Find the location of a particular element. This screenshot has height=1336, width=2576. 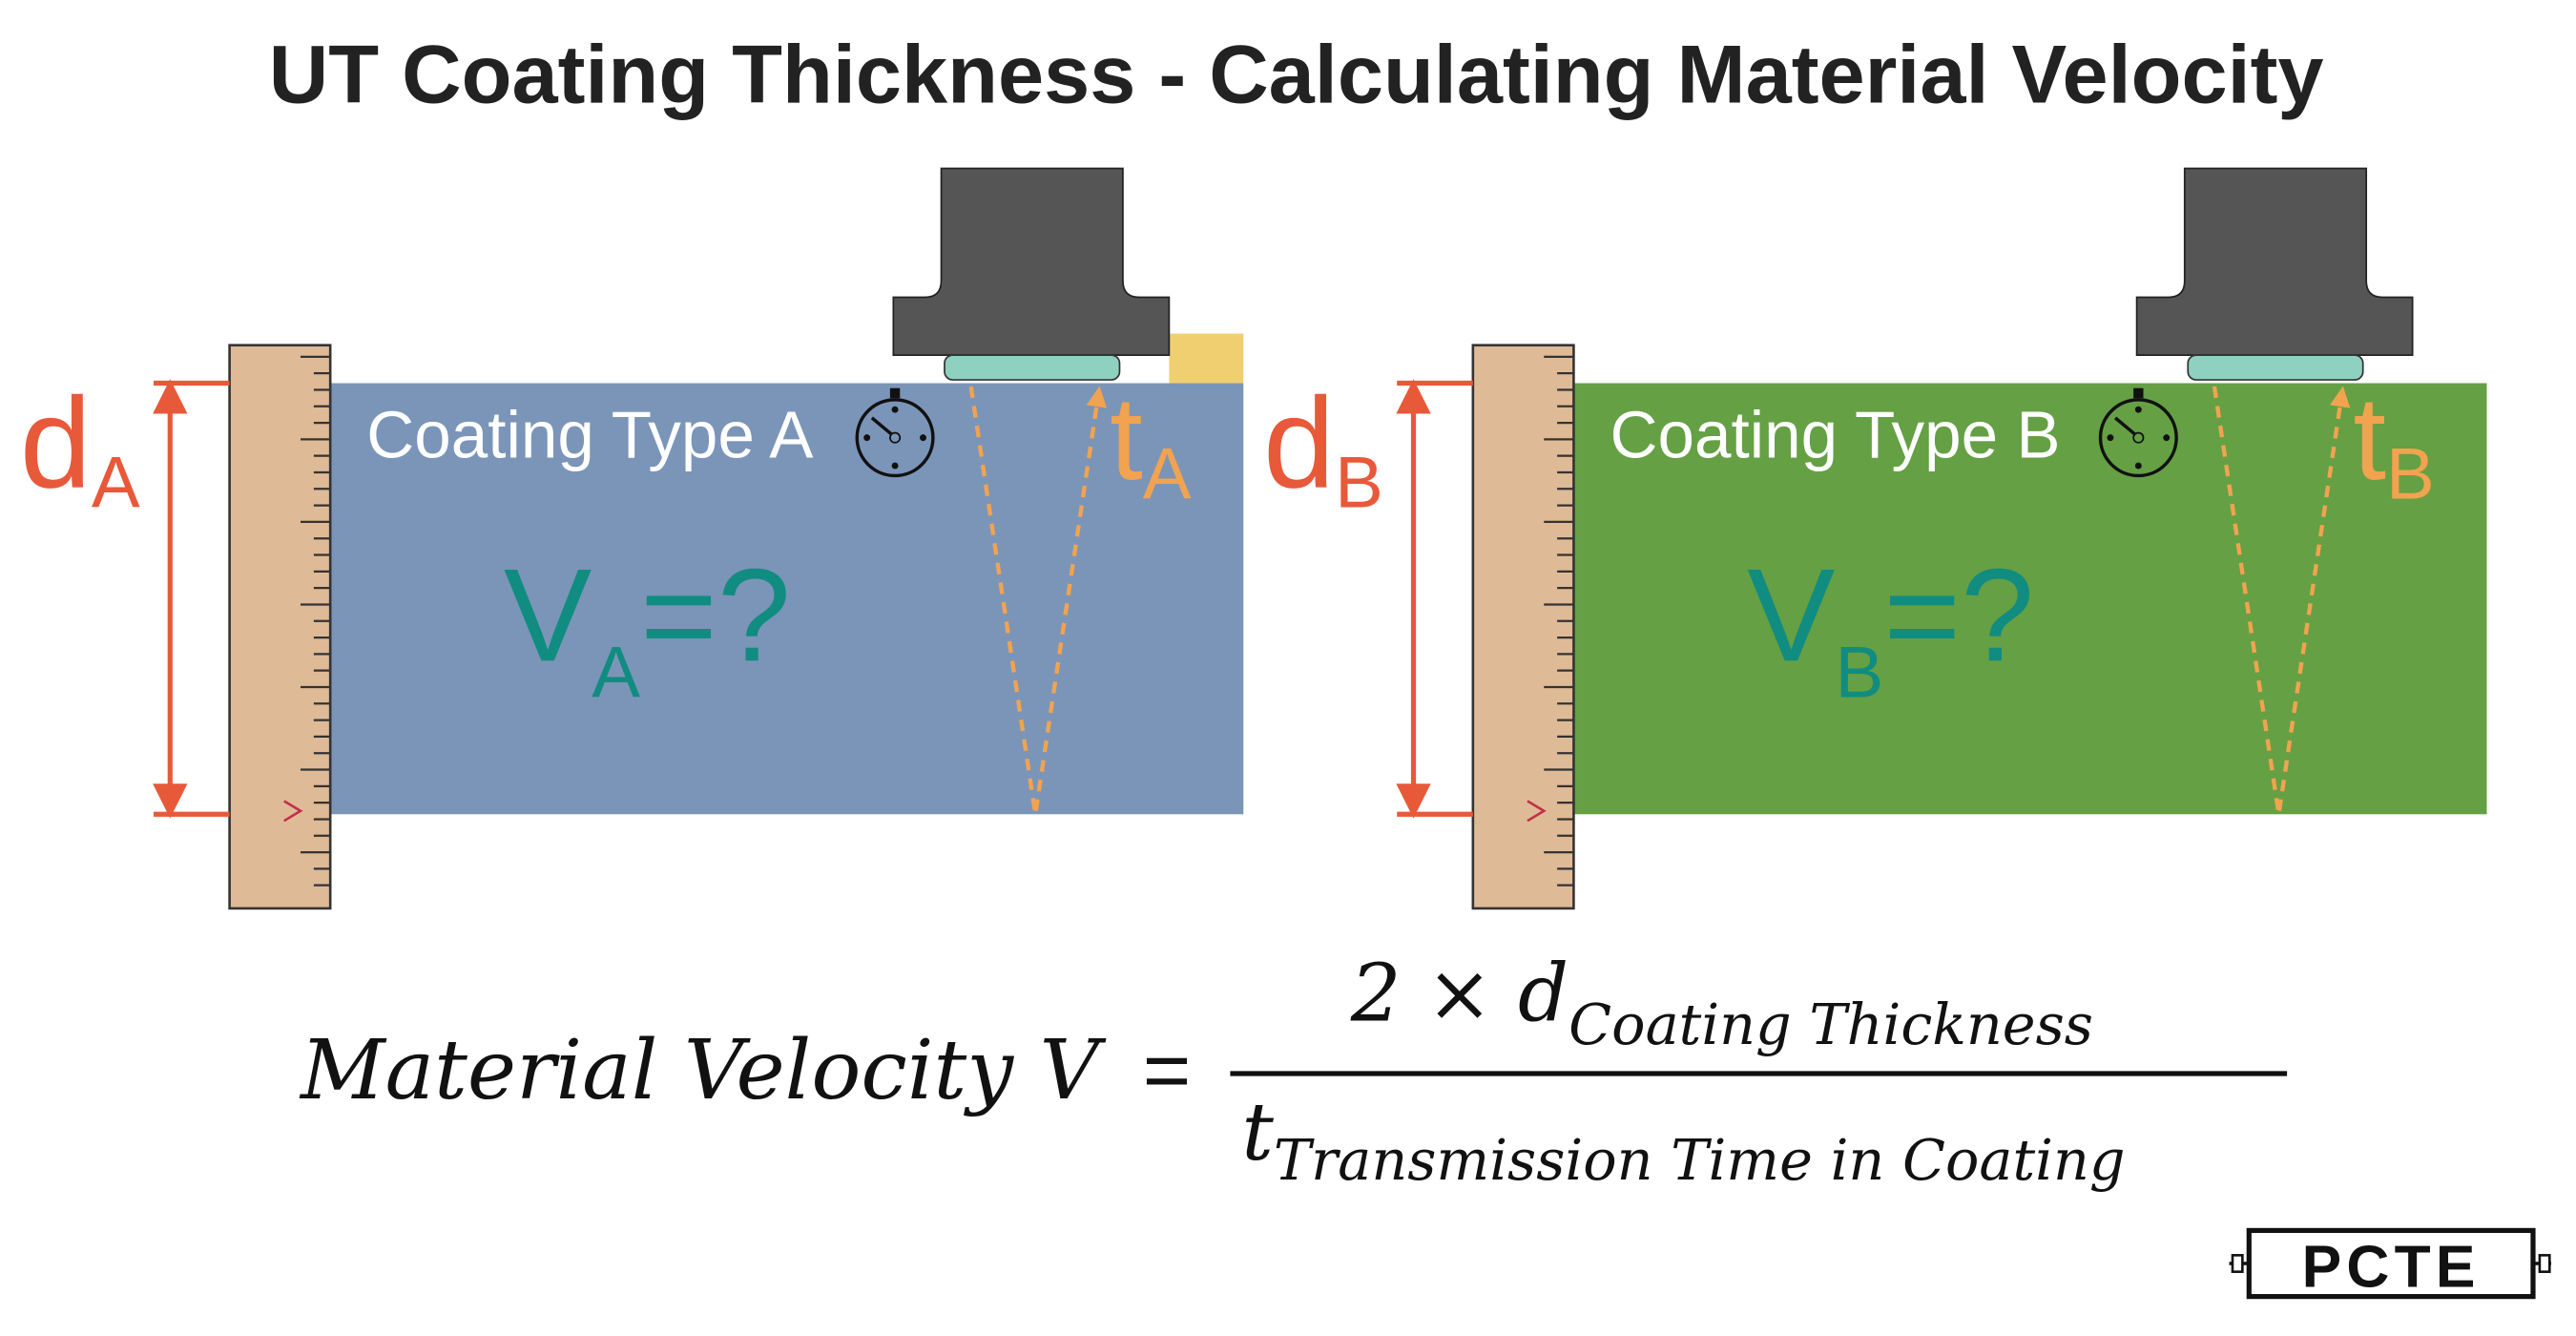

t-sub: B is located at coordinates (2410, 474).